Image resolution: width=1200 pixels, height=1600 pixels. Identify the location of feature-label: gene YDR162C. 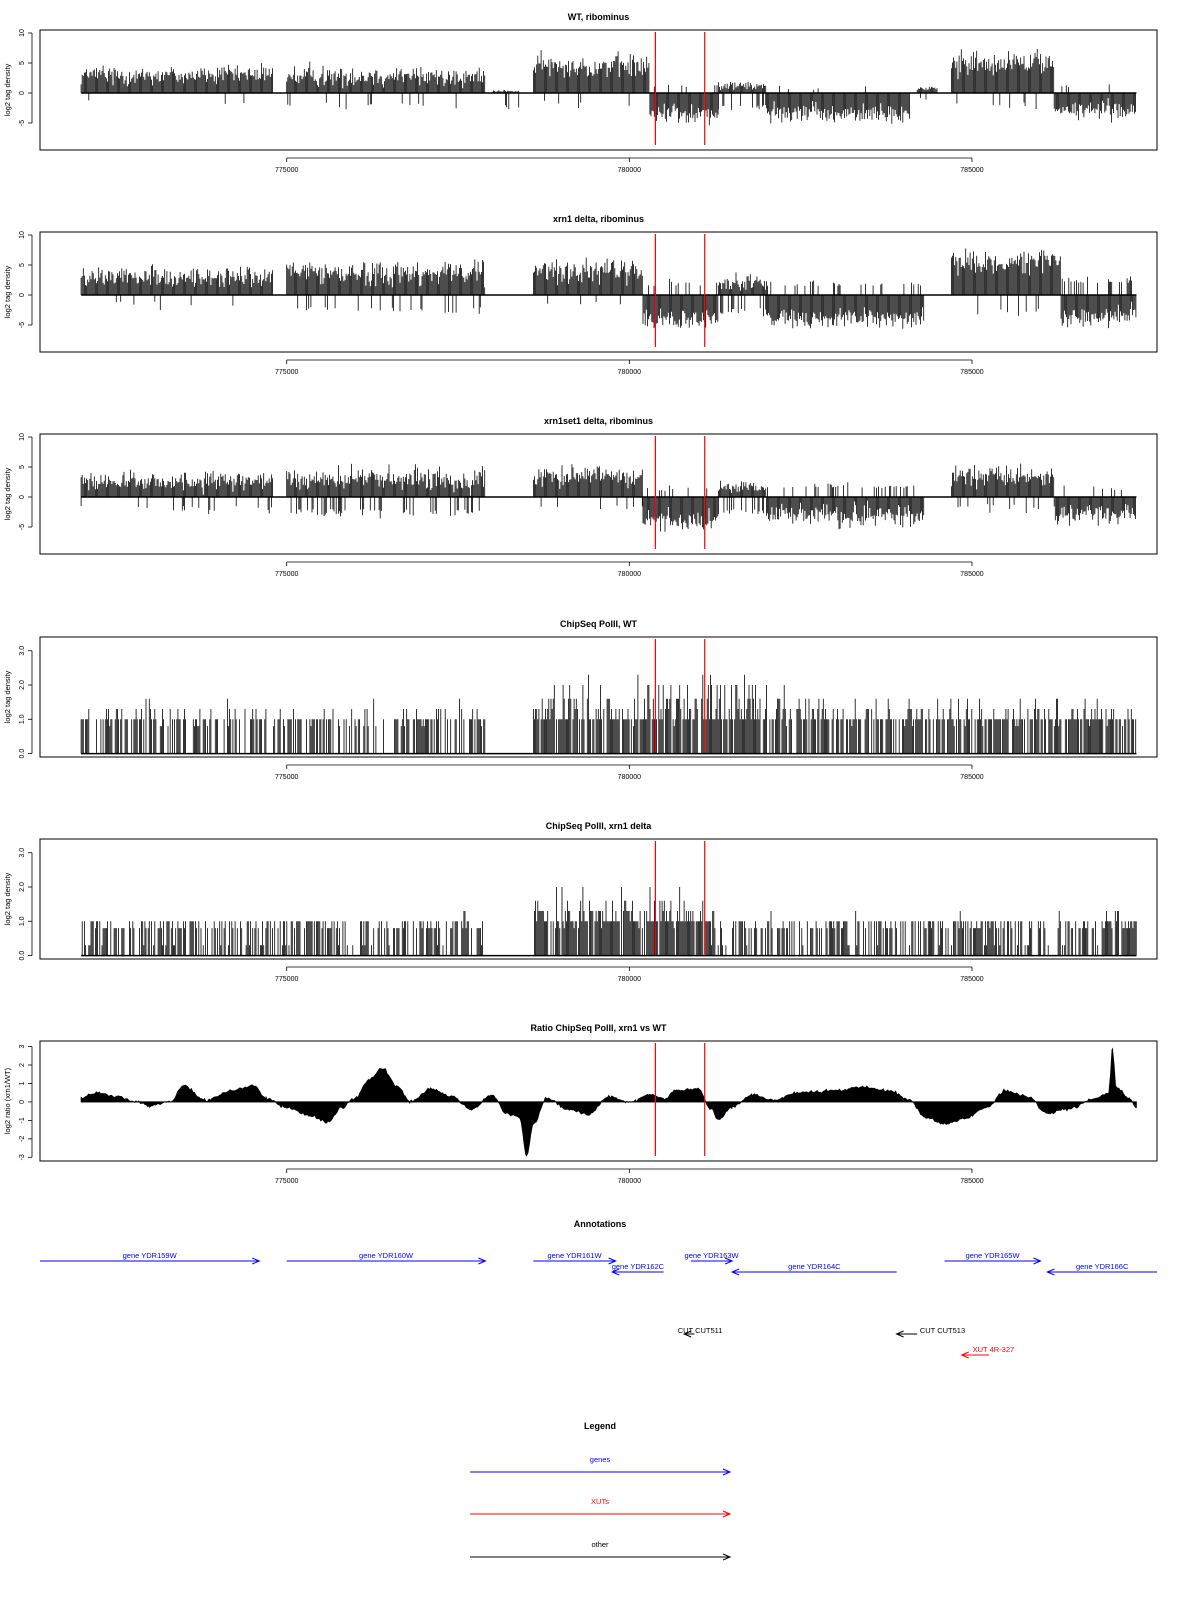
(638, 1266).